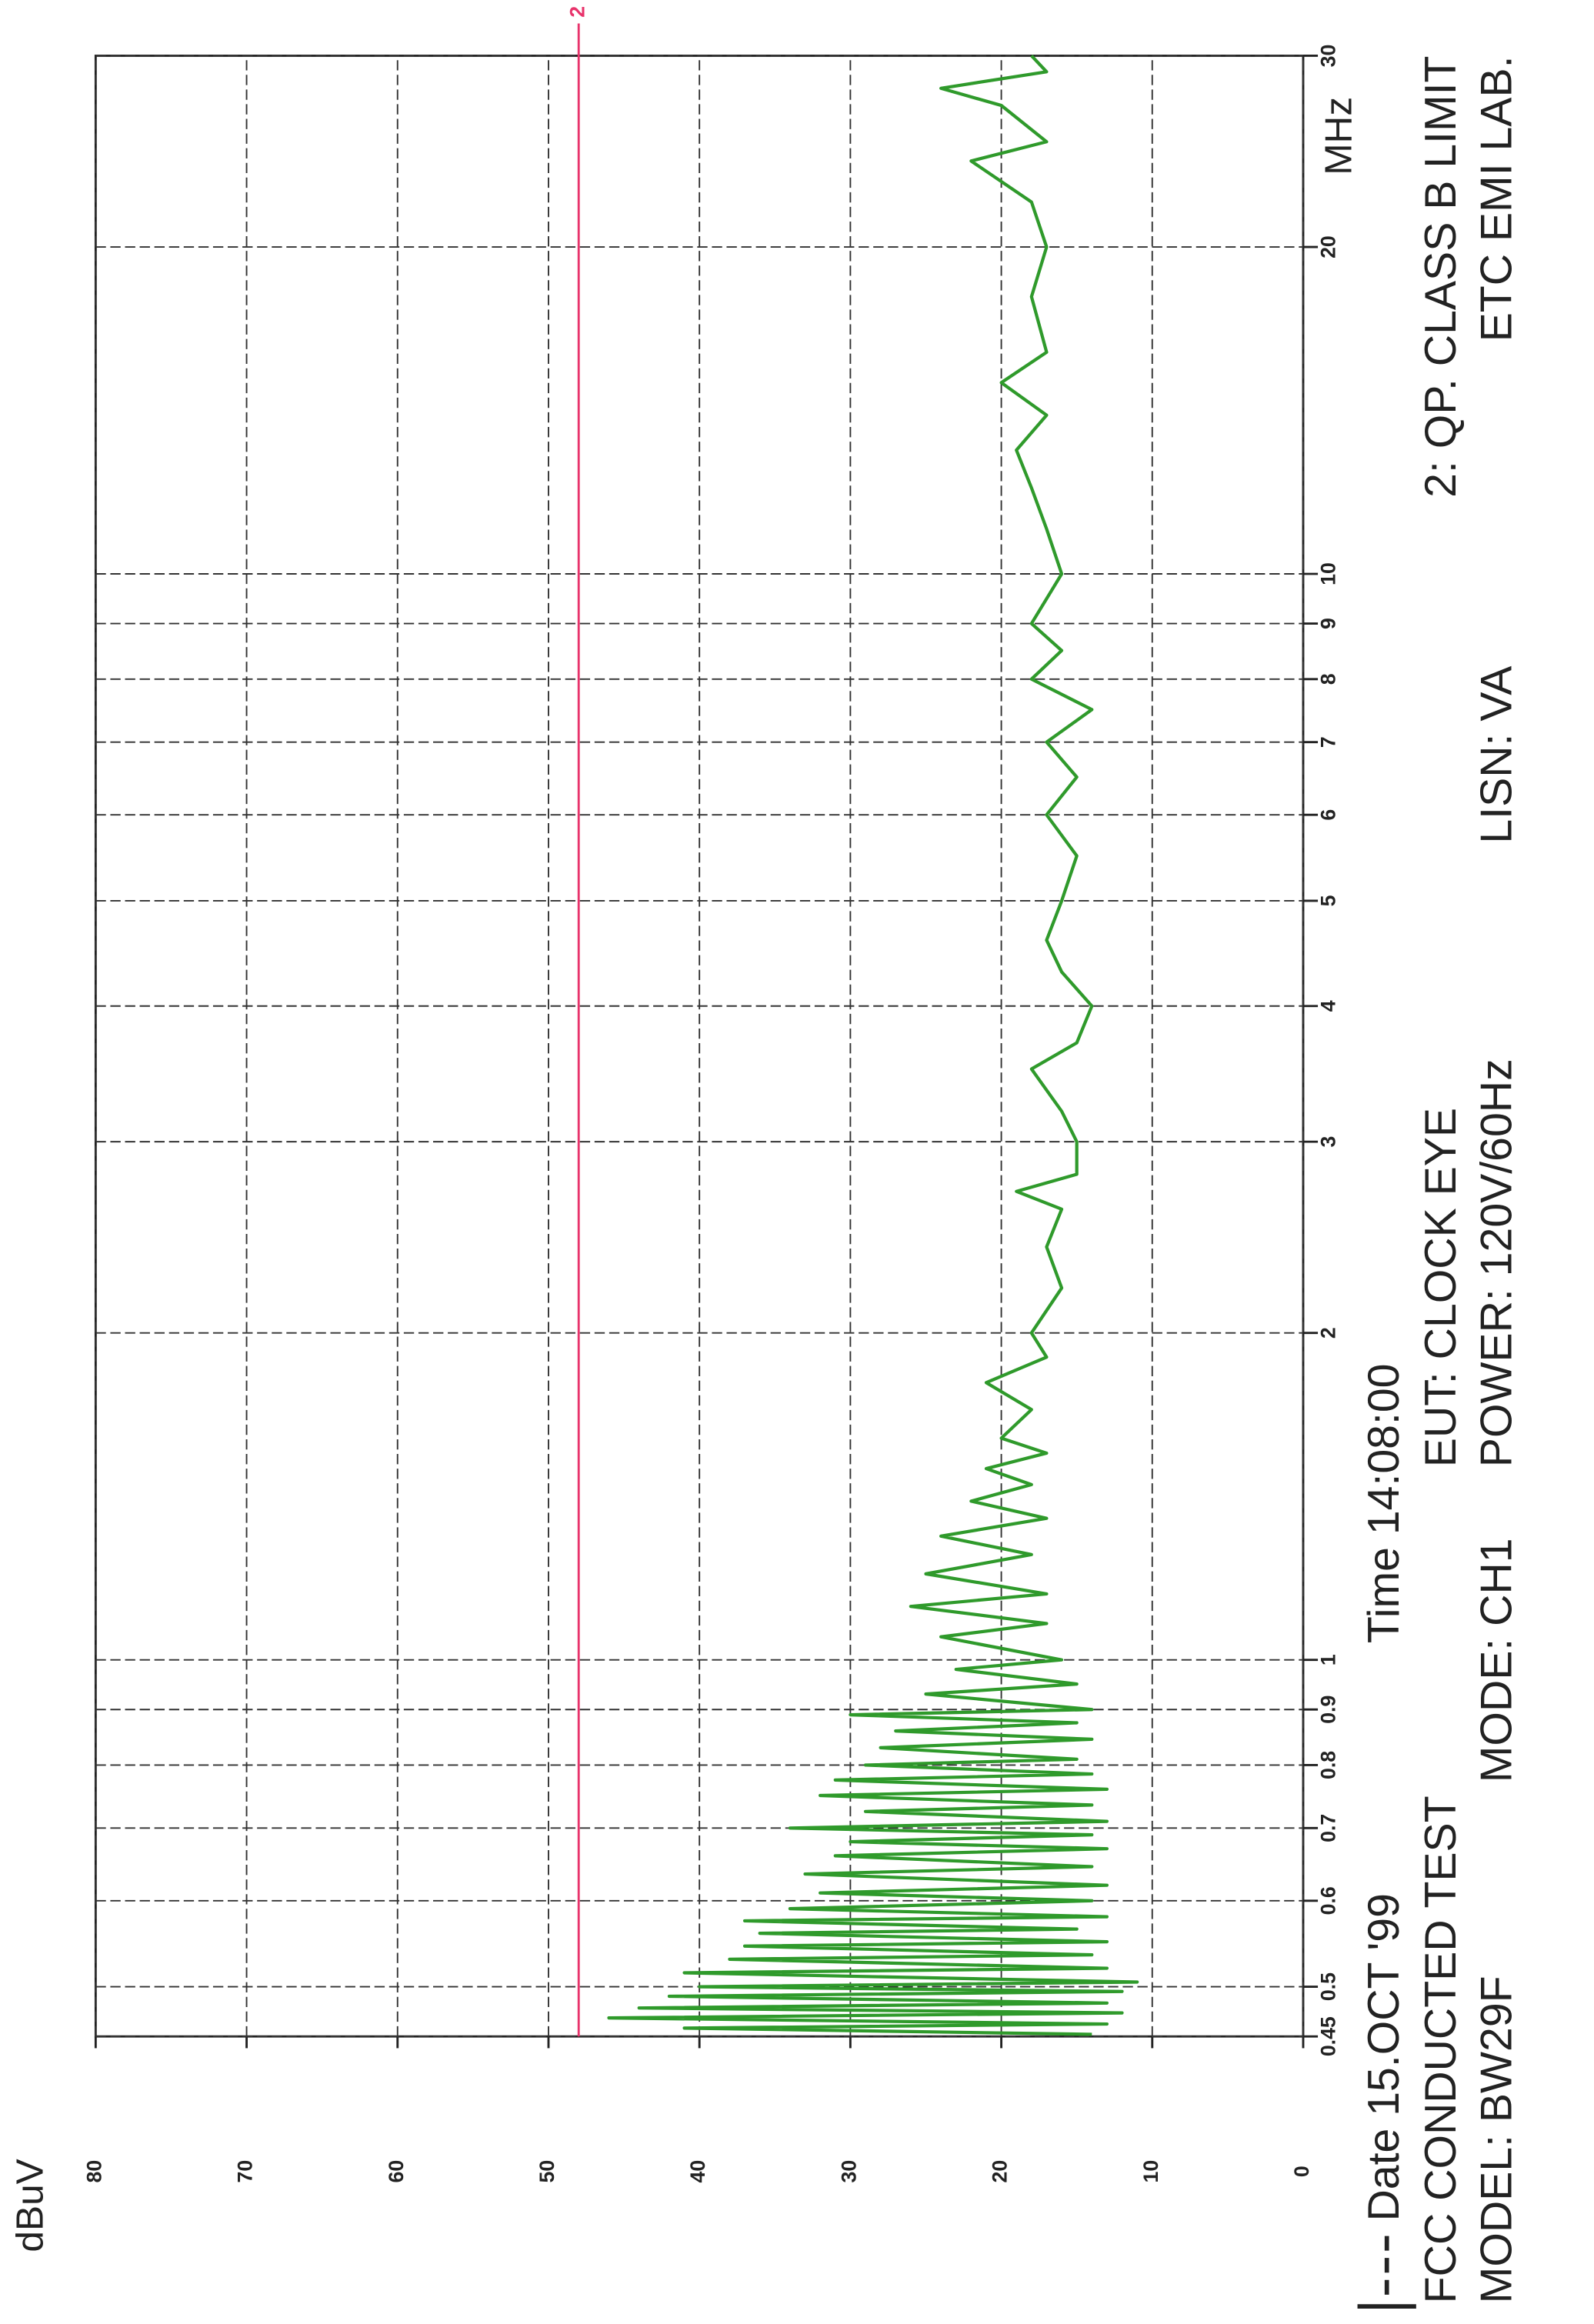 The width and height of the screenshot is (1594, 2324). I want to click on x-tick-label: 0.5, so click(1327, 1986).